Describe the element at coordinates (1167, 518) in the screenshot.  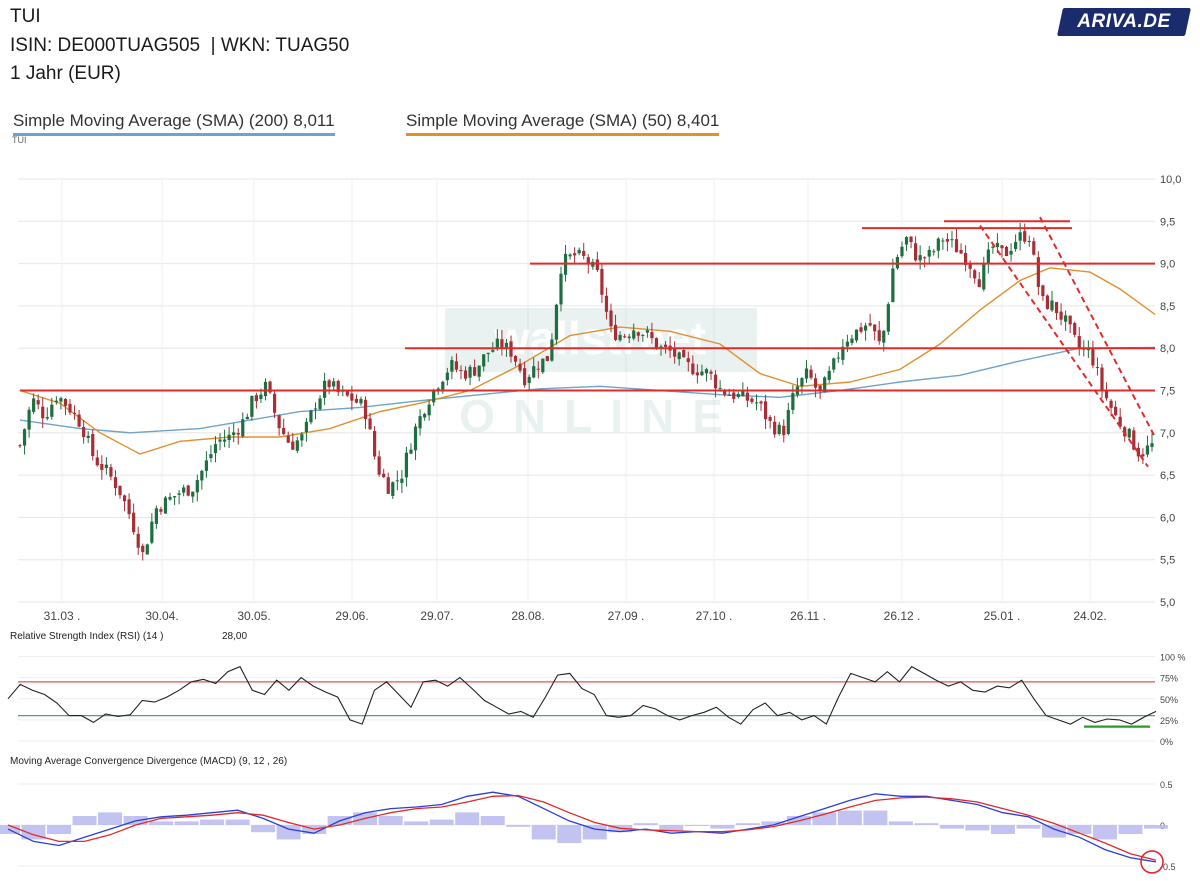
I see `price-axis-tick: 6,0` at that location.